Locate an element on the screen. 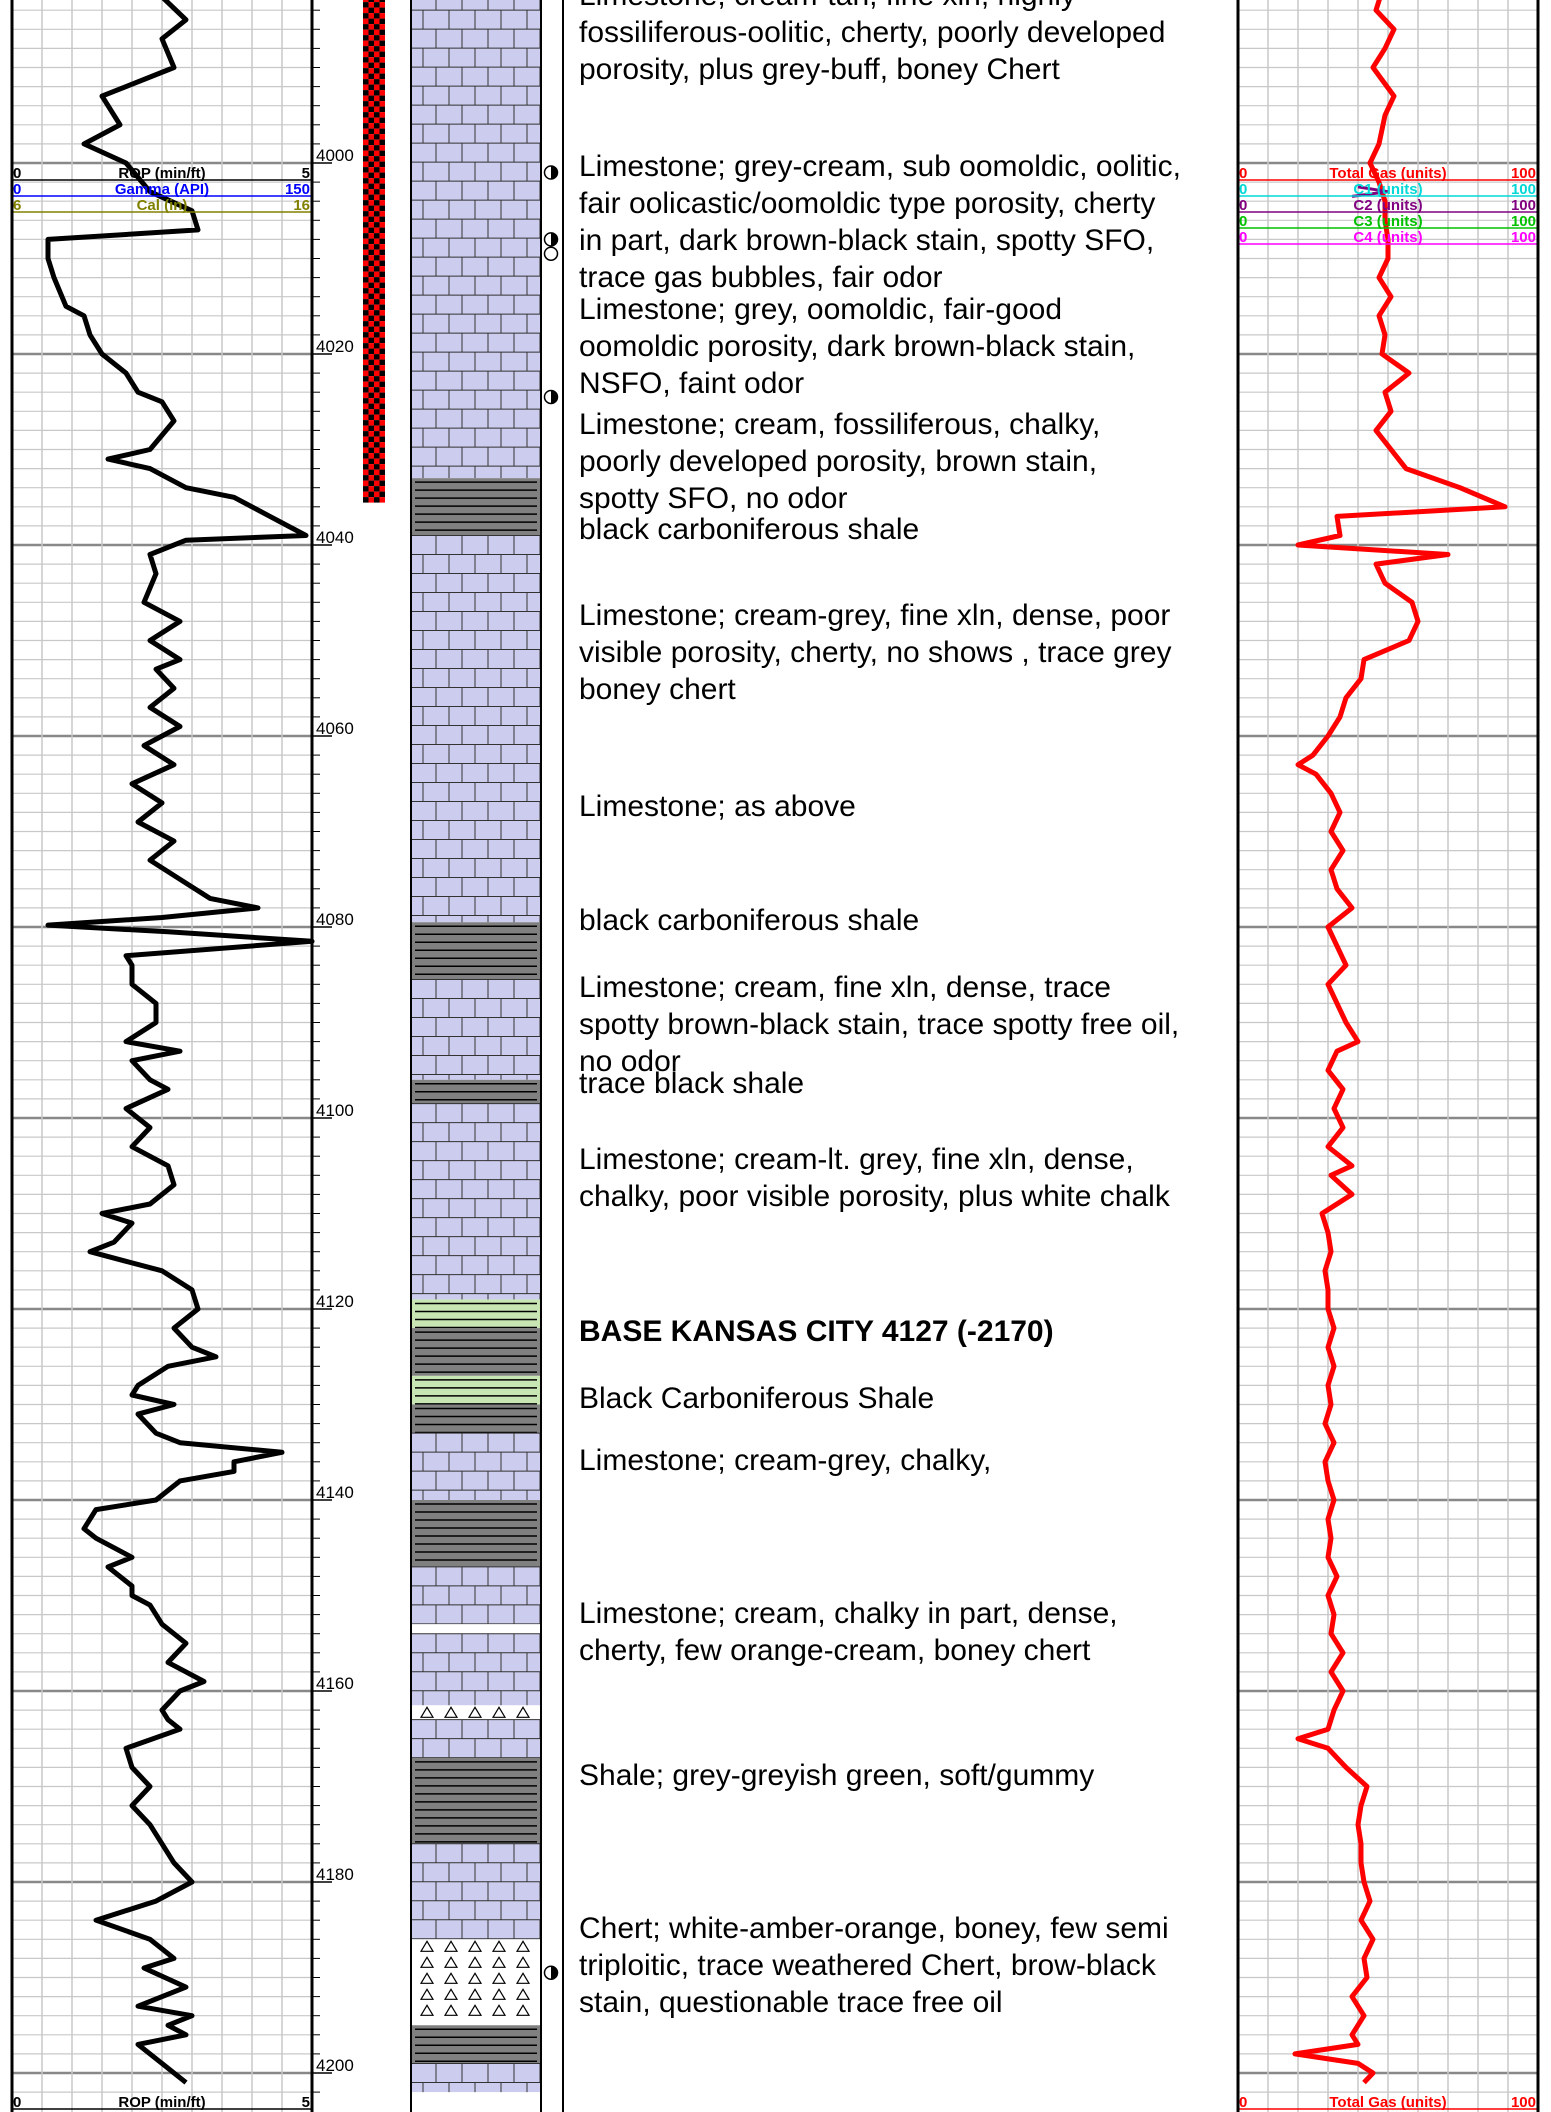 The image size is (1551, 2112). curve-name: ROP (min/ft) is located at coordinates (161, 2102).